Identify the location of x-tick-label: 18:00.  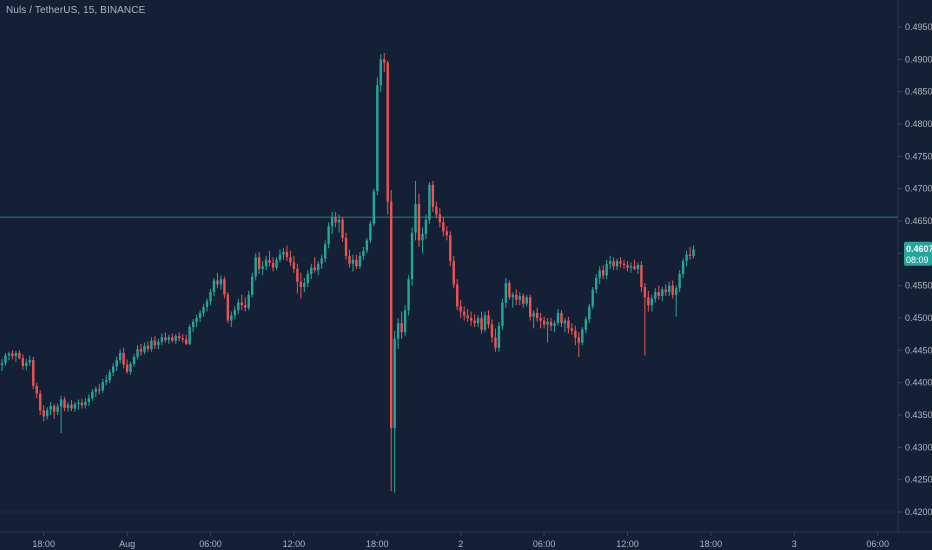
(711, 544).